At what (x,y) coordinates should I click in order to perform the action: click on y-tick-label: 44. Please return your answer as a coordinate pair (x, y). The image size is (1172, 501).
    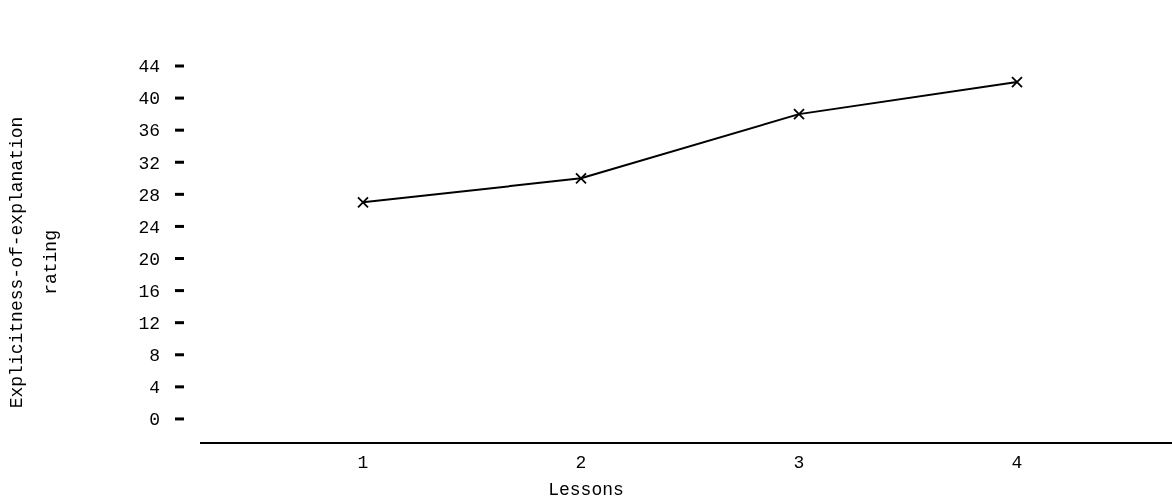
    Looking at the image, I should click on (149, 67).